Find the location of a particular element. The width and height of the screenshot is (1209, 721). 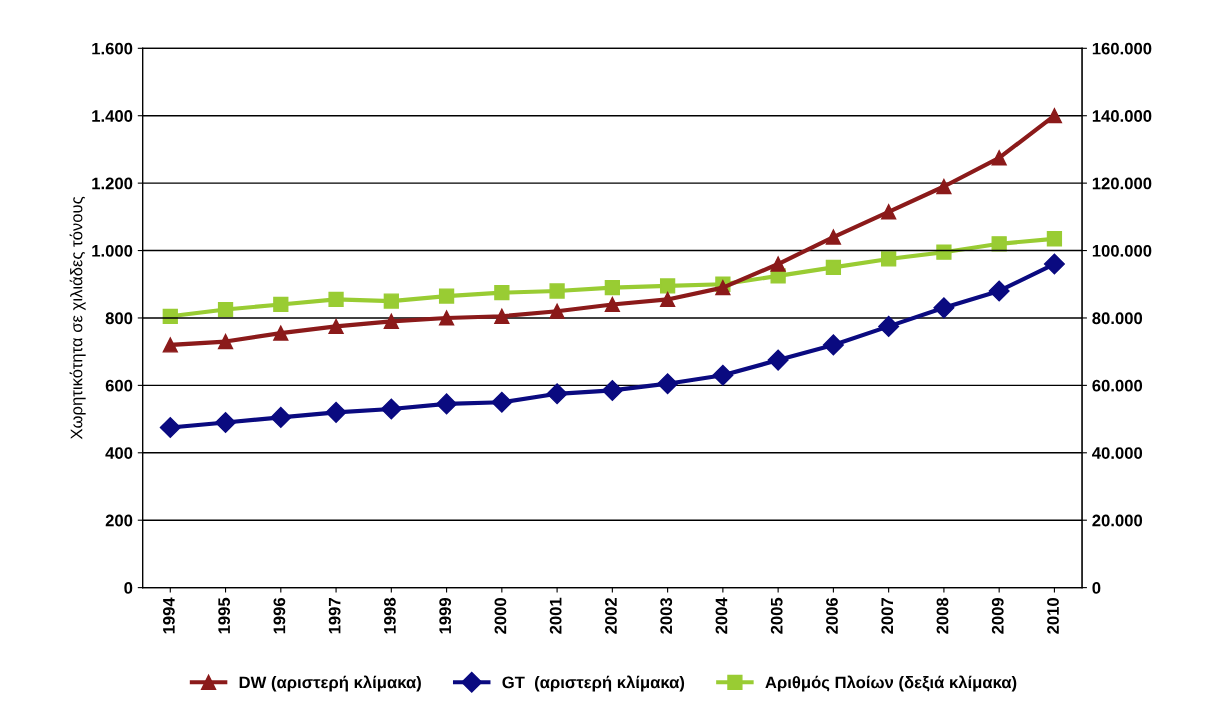

x-tick-label: 2006 is located at coordinates (832, 615).